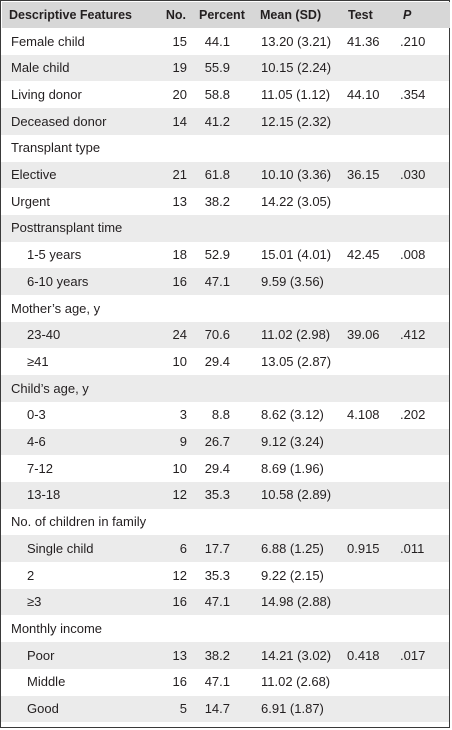  Describe the element at coordinates (175, 15) in the screenshot. I see `header-no: No.` at that location.